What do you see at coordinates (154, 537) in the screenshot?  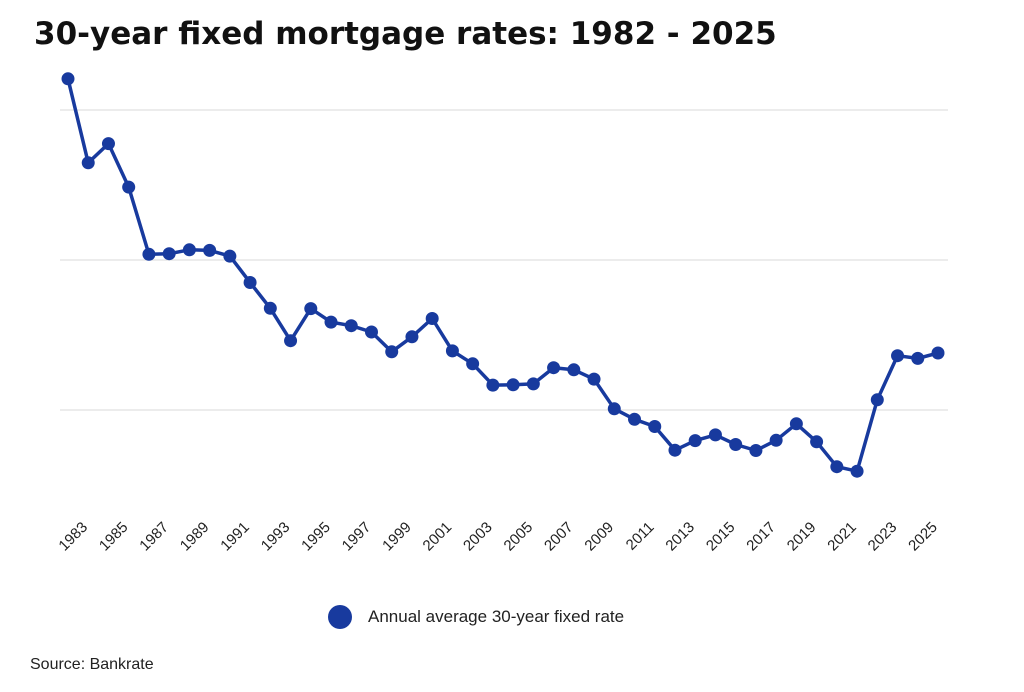 I see `x-tick-label: 1987` at bounding box center [154, 537].